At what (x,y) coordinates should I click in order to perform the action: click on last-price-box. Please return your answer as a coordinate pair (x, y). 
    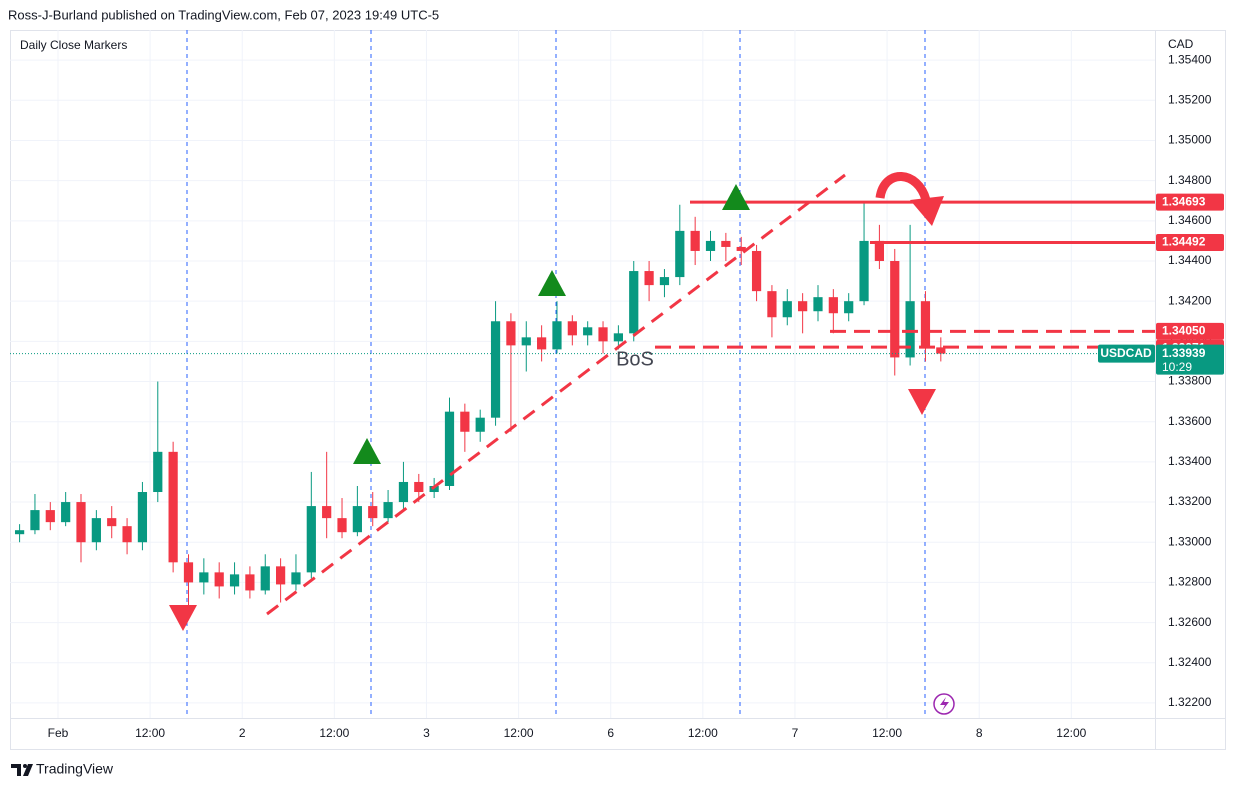
    Looking at the image, I should click on (1190, 359).